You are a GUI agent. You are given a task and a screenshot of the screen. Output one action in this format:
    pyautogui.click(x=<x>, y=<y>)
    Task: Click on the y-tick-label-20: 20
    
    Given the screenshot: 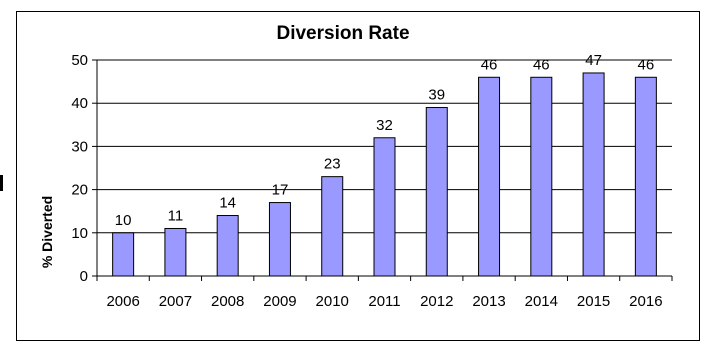 What is the action you would take?
    pyautogui.click(x=79, y=190)
    